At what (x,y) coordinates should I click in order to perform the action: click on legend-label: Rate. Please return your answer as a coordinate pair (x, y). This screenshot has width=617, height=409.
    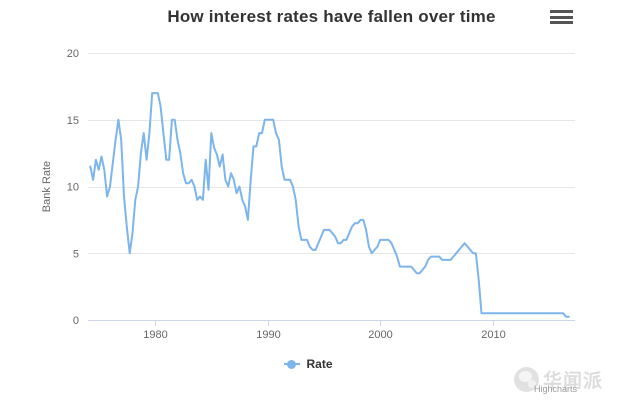
    Looking at the image, I should click on (319, 364).